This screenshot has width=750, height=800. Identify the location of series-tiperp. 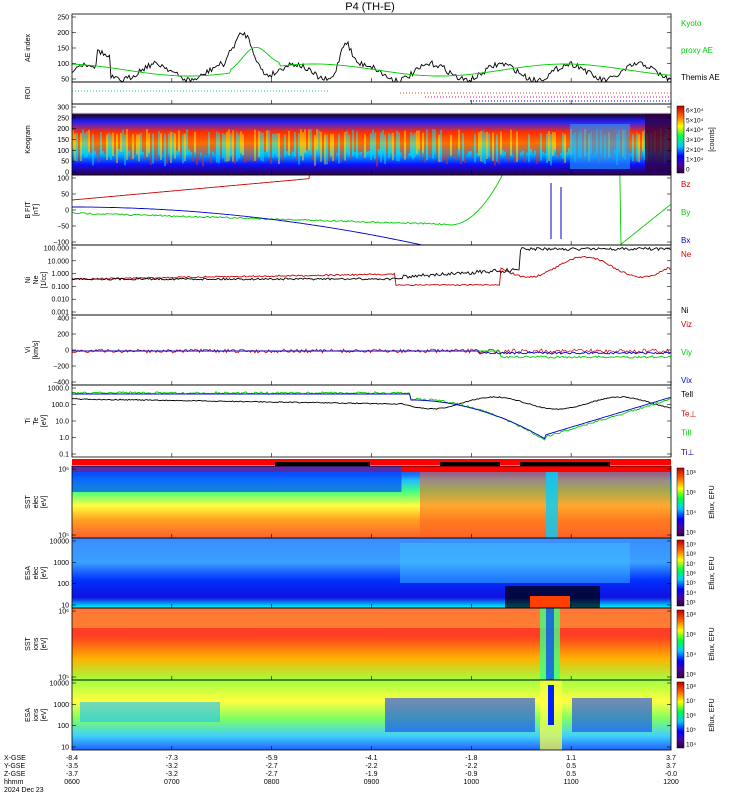
(371, 416).